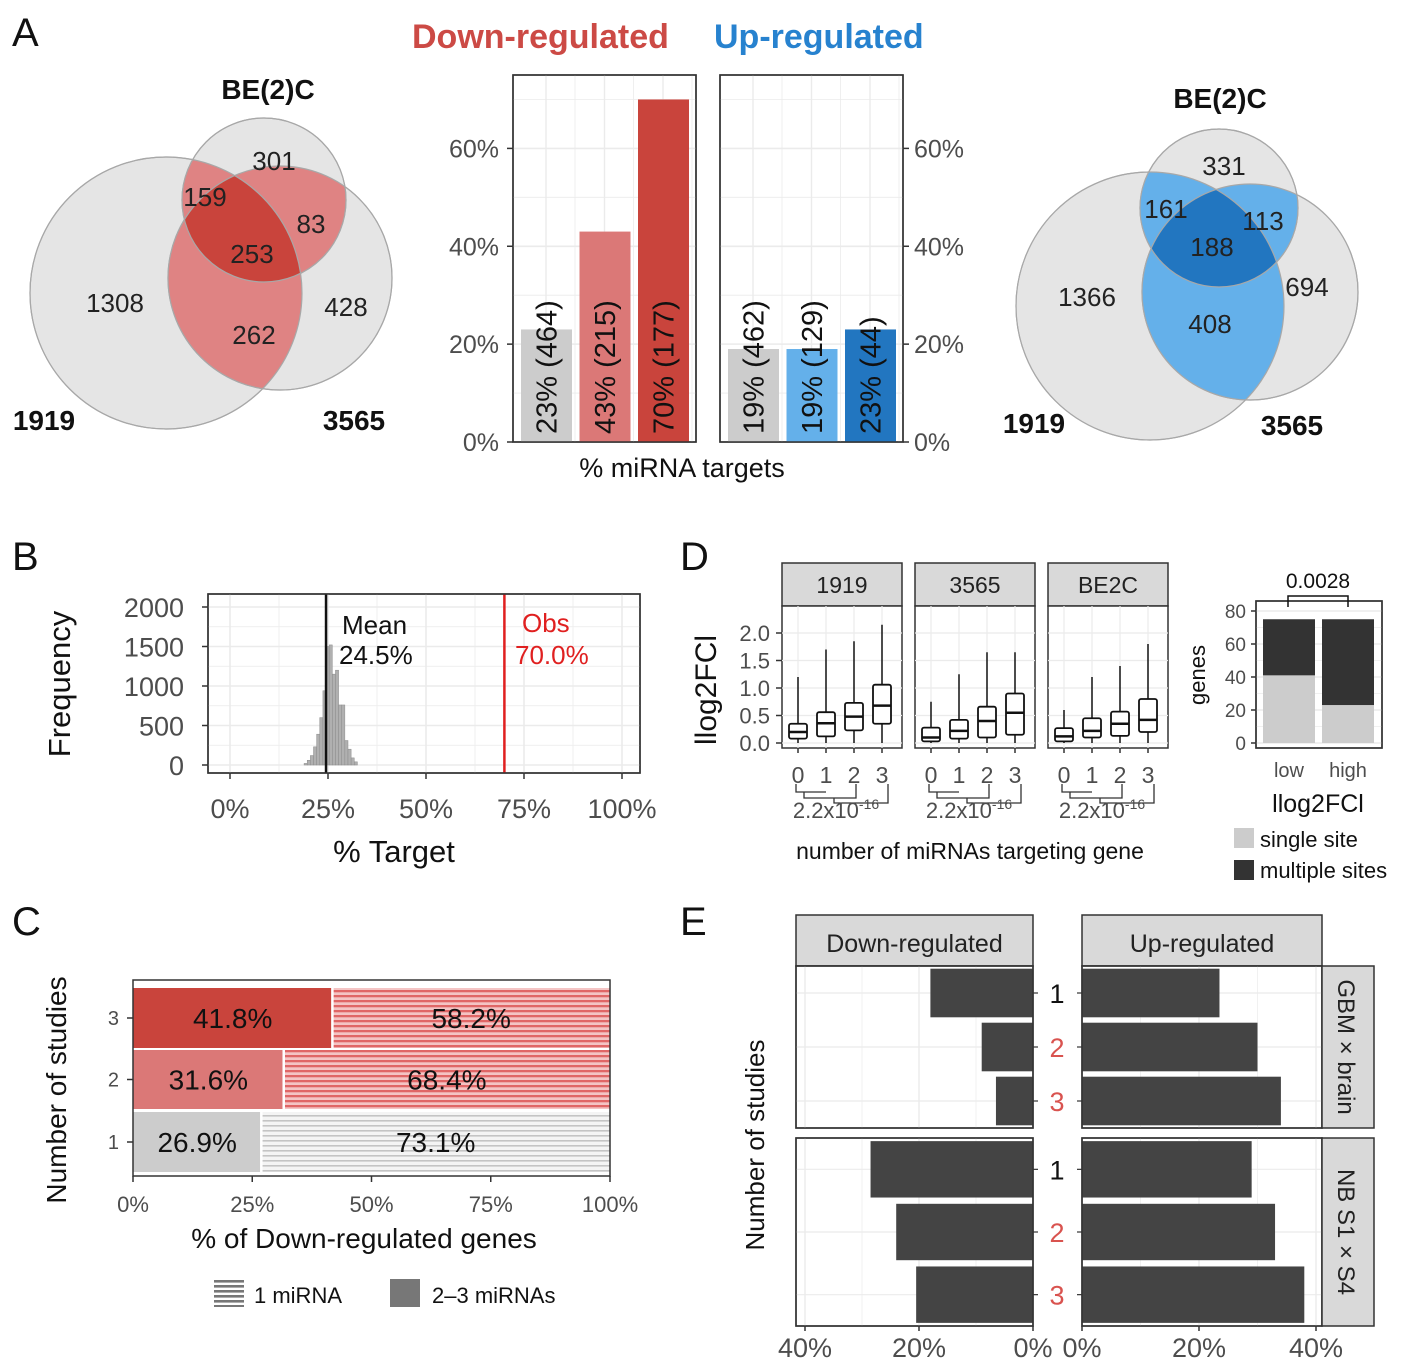 This screenshot has height=1369, width=1417. I want to click on c-bar-label: 26.9%, so click(196, 1142).